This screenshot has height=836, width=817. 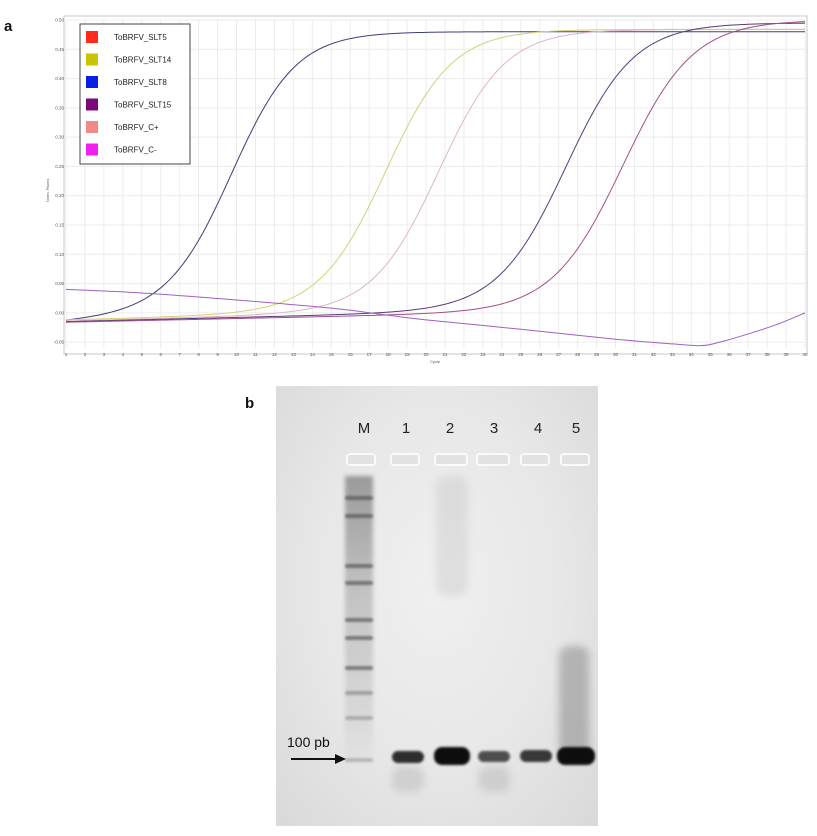 I want to click on x-tick-label: 2, so click(x=85, y=354).